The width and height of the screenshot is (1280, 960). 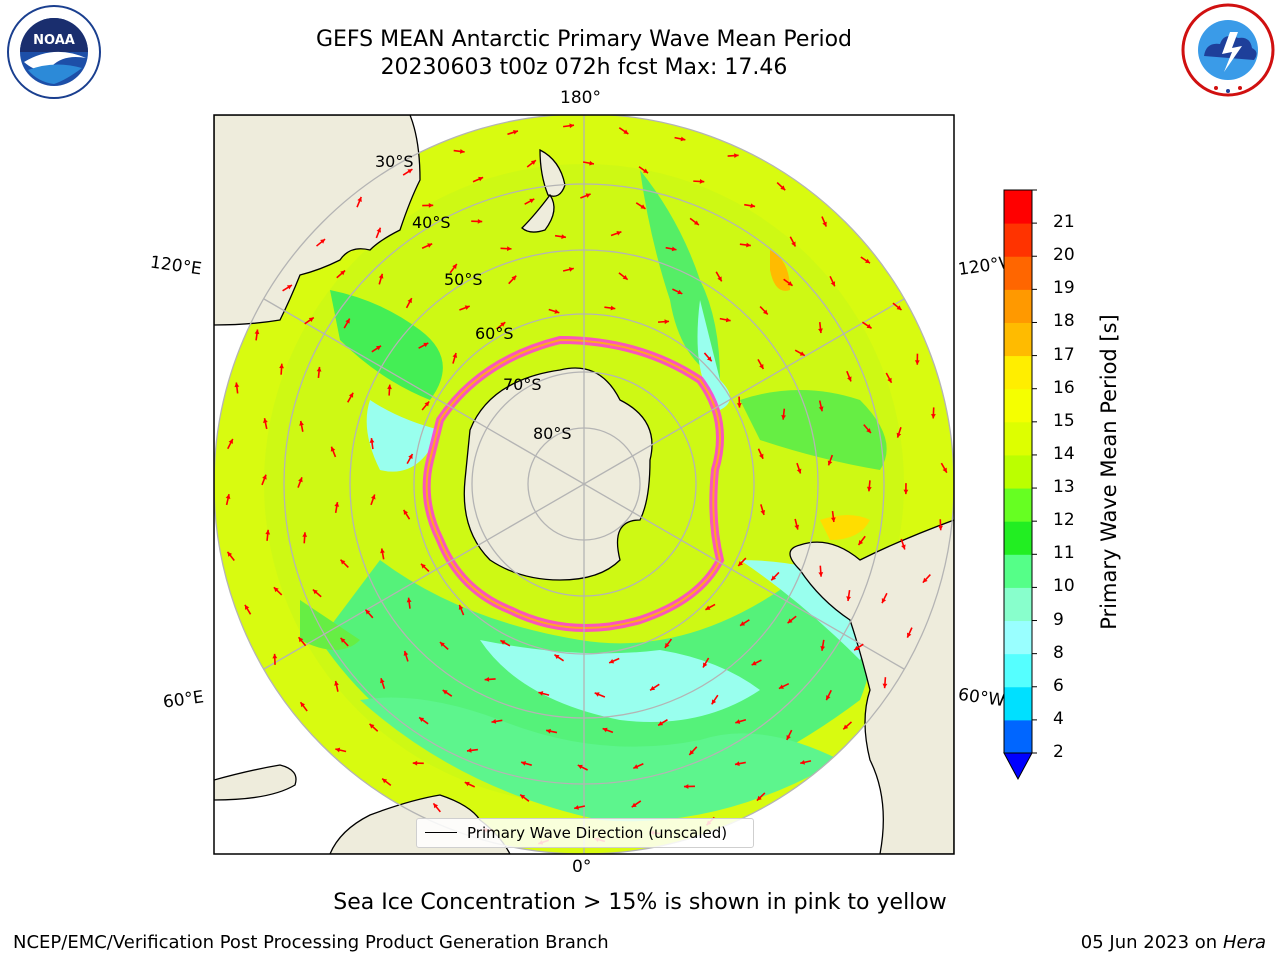 What do you see at coordinates (1064, 387) in the screenshot?
I see `colorbar-tick-label: 16` at bounding box center [1064, 387].